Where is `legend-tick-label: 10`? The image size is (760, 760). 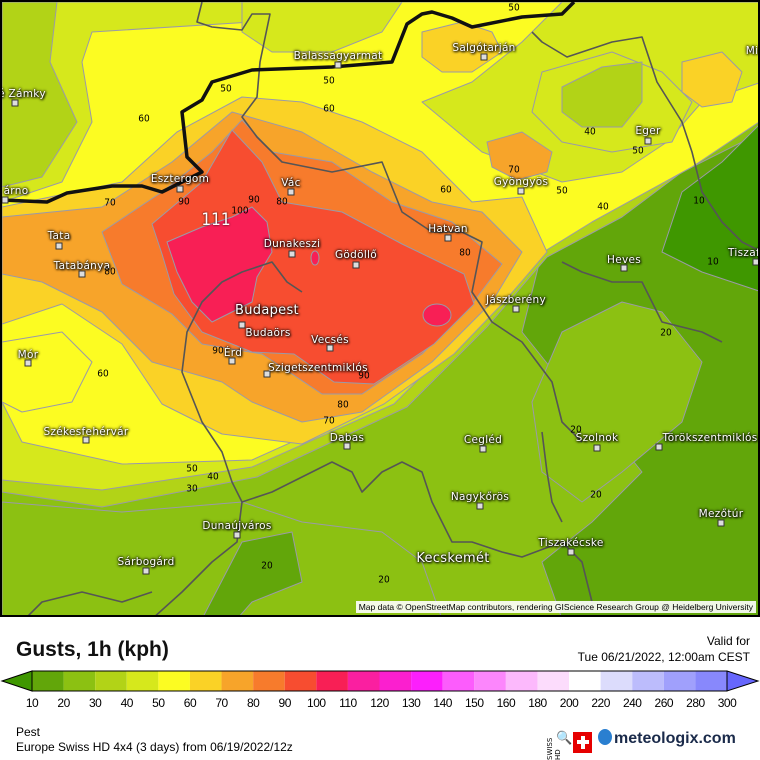 legend-tick-label: 10 is located at coordinates (32, 703).